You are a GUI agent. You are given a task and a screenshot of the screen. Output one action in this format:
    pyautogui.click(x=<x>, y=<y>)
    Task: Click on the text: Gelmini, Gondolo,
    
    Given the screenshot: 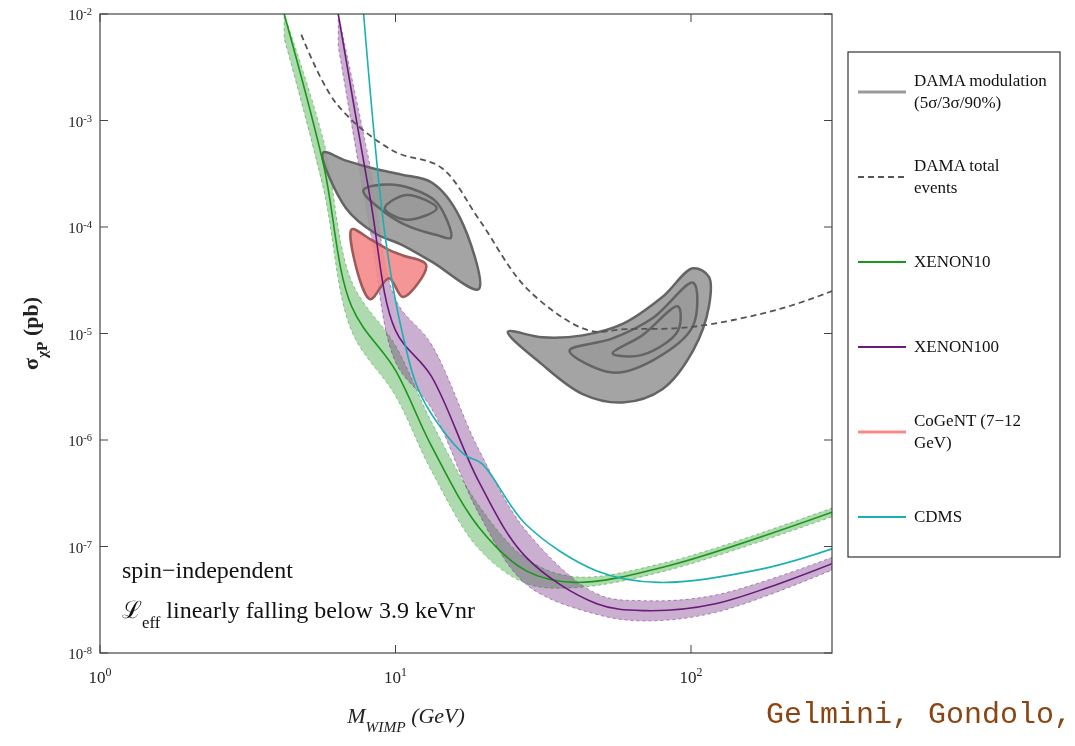 What is the action you would take?
    pyautogui.click(x=918, y=715)
    